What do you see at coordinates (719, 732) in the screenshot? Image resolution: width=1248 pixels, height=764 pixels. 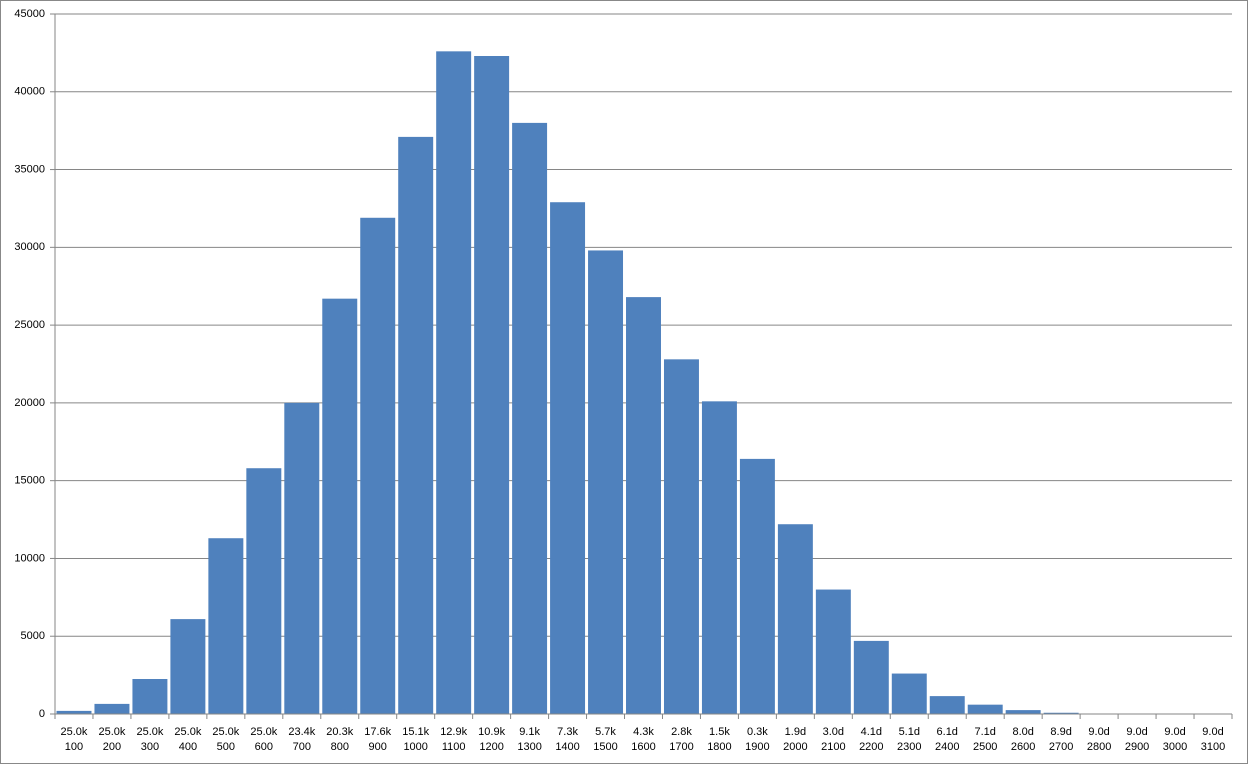 I see `x-tick-label: 1.5k` at bounding box center [719, 732].